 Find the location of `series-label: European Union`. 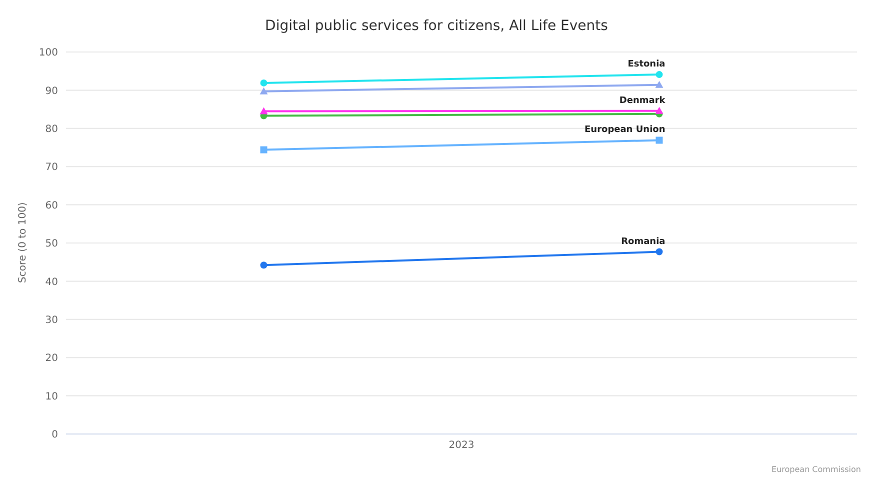

series-label: European Union is located at coordinates (625, 130).